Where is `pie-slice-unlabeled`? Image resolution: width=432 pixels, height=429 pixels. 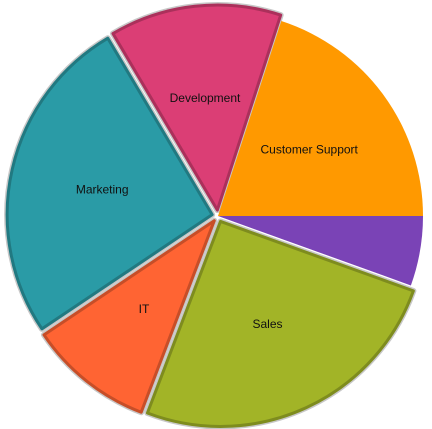 pie-slice-unlabeled is located at coordinates (320, 251).